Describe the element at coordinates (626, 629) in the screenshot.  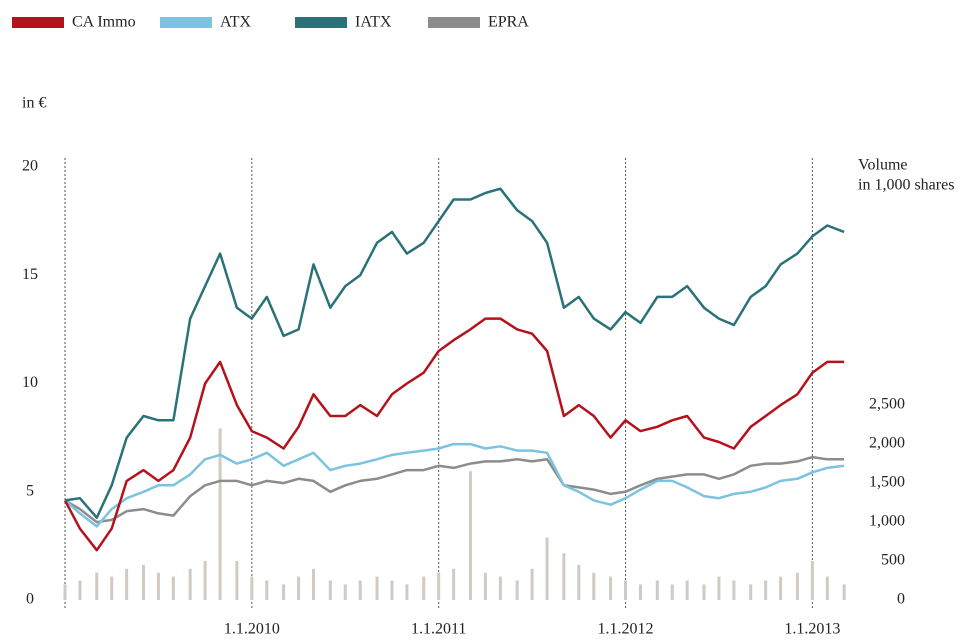
I see `x-tick-label: 1.1.2012` at that location.